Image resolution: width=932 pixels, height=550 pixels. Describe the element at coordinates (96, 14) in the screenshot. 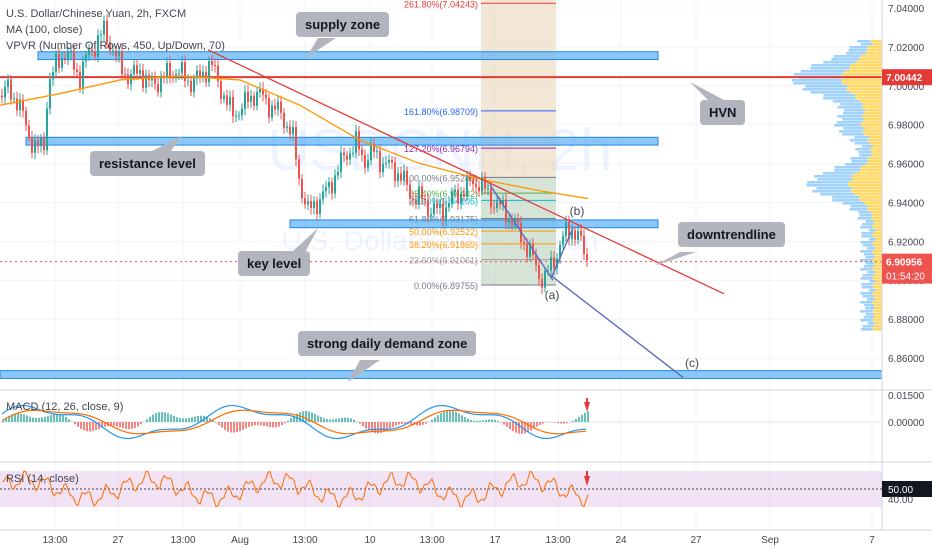

I see `chart-title: U.S. Dollar/Chinese Yuan, 2h, FXCM` at that location.